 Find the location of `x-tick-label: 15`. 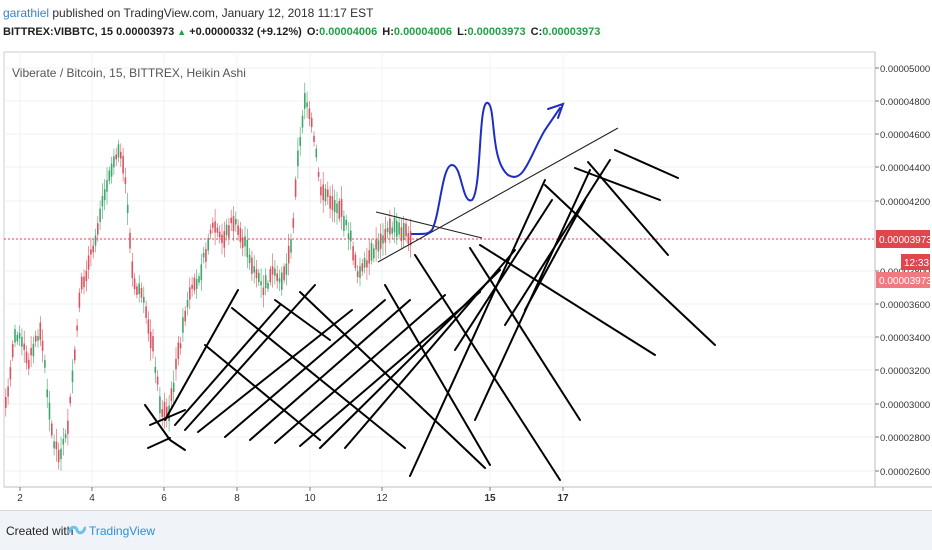

x-tick-label: 15 is located at coordinates (490, 498).